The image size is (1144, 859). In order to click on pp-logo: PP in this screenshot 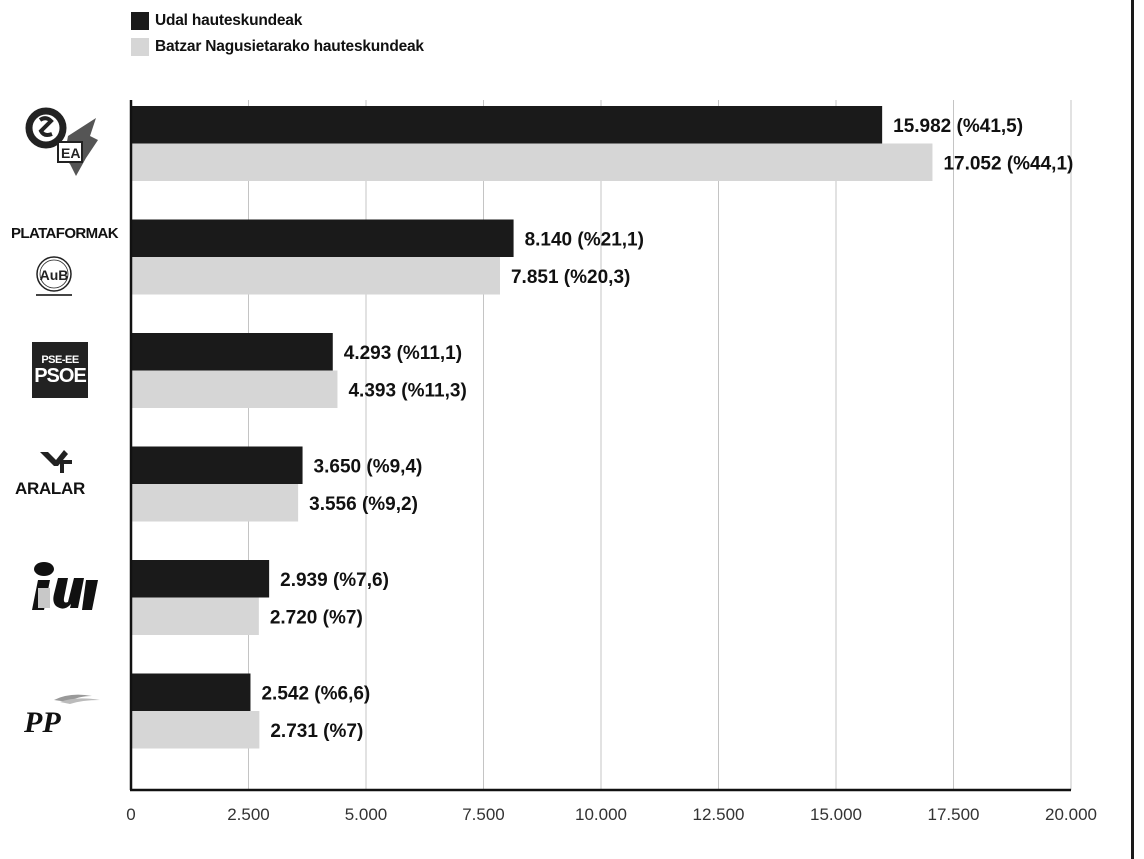, I will do `click(61, 716)`.